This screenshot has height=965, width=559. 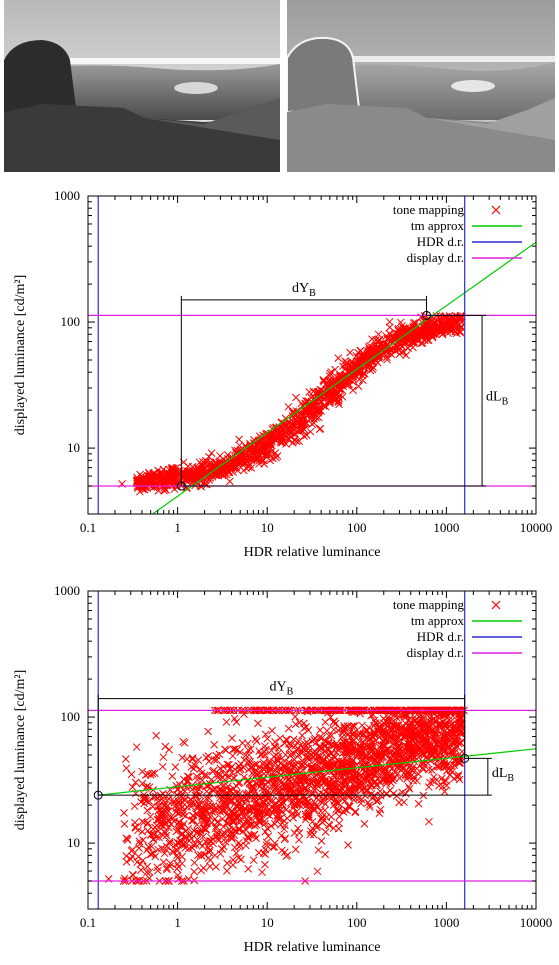 What do you see at coordinates (438, 620) in the screenshot?
I see `chart-2-legend-label-1: tm approx` at bounding box center [438, 620].